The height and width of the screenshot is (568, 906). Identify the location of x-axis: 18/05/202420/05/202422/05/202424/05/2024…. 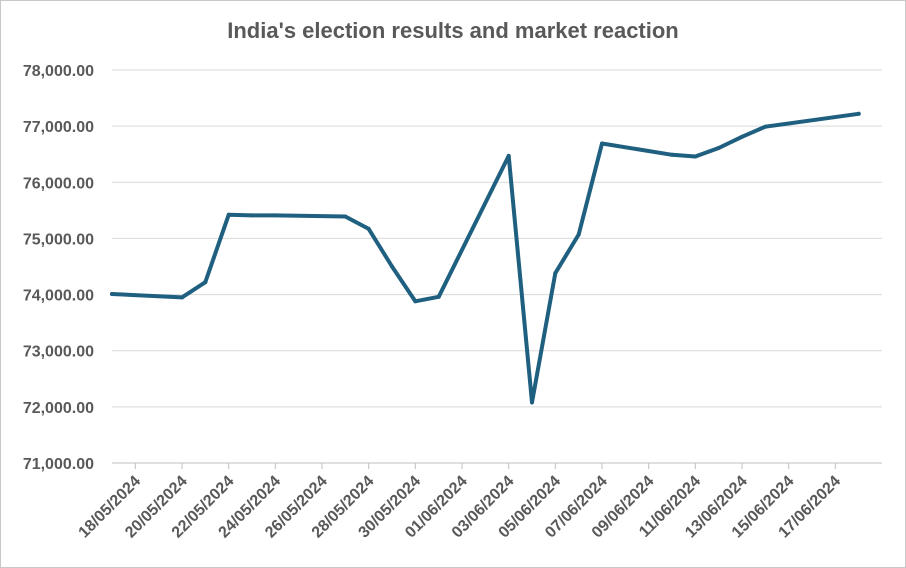
(460, 502).